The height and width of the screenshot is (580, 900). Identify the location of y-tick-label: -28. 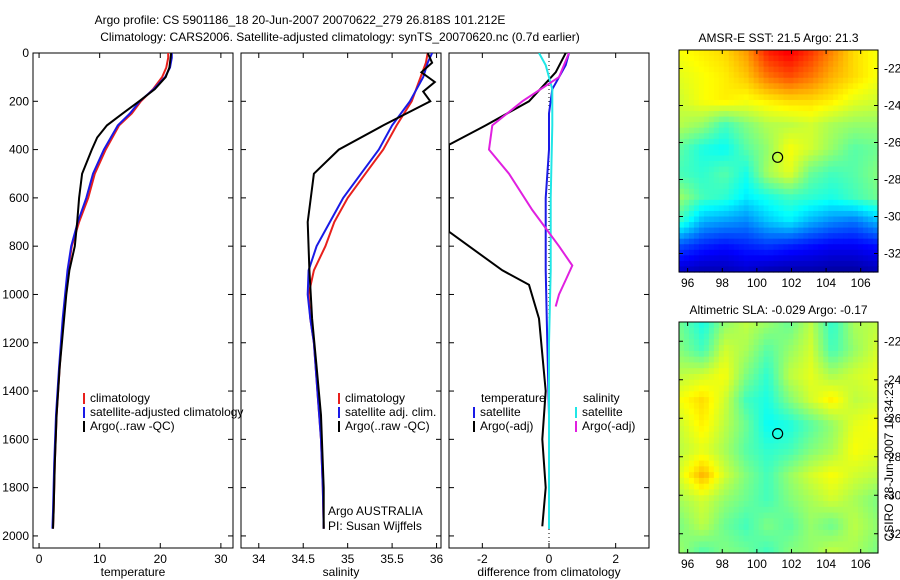
(892, 180).